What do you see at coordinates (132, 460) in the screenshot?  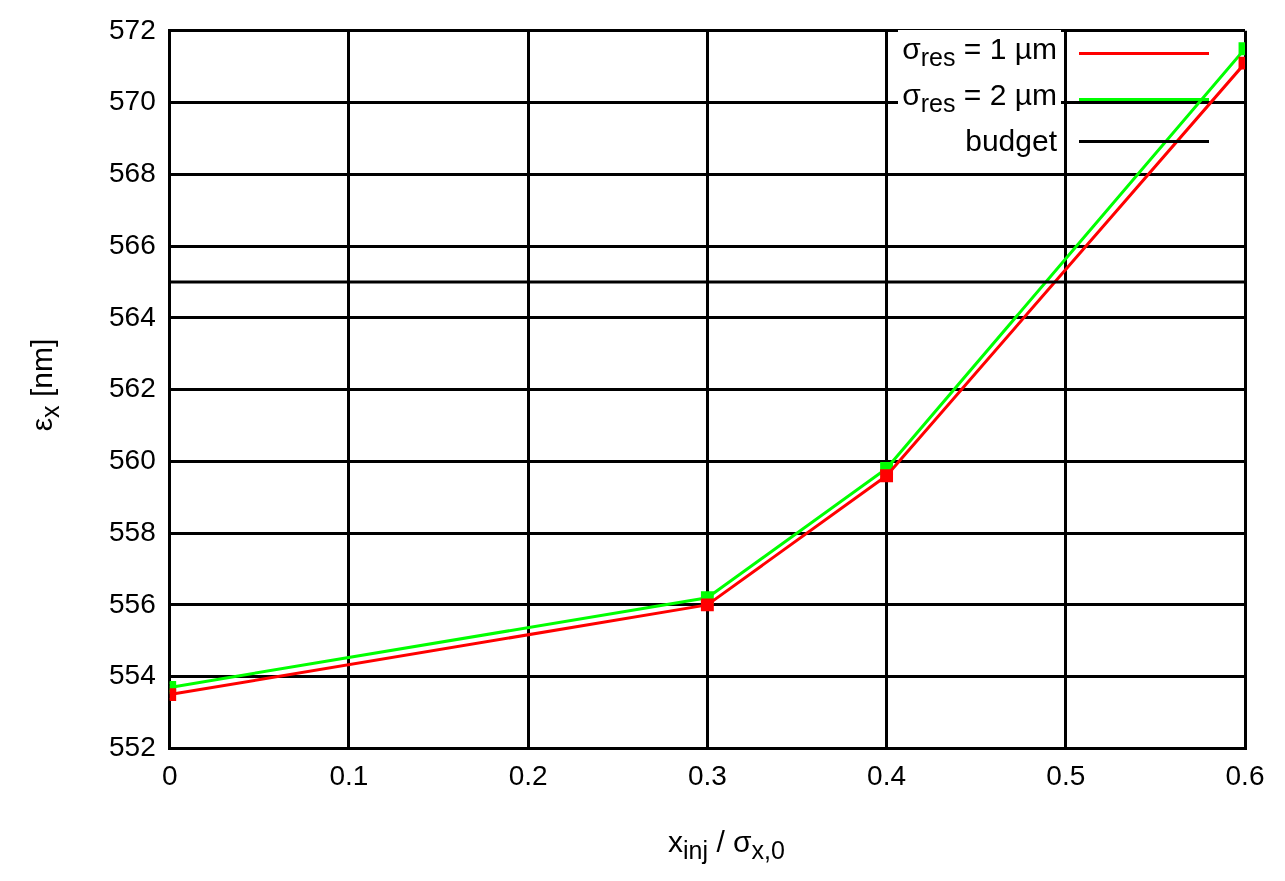 I see `y-tick-label: 560` at bounding box center [132, 460].